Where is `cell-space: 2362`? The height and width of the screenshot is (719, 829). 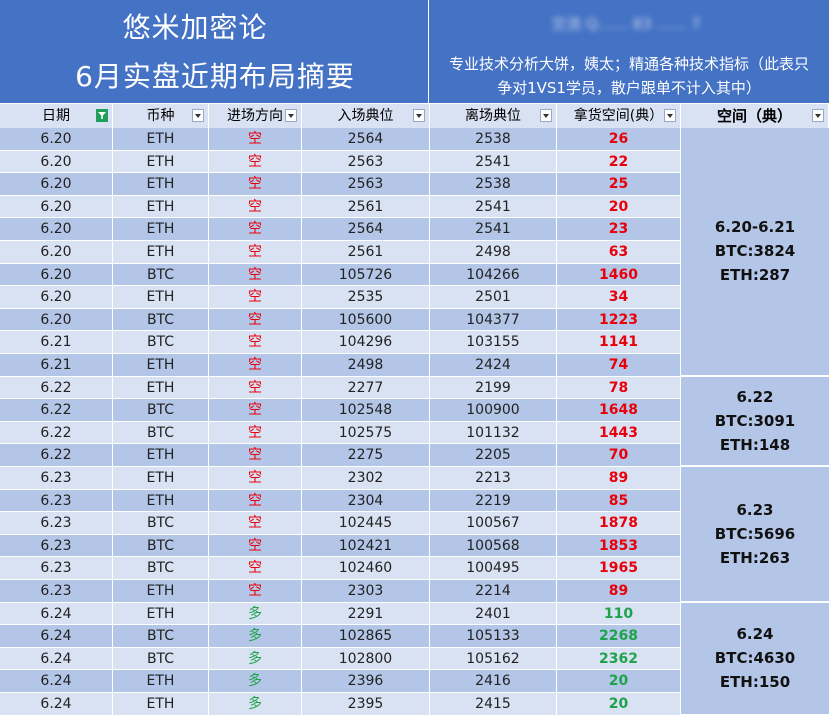
cell-space: 2362 is located at coordinates (619, 659).